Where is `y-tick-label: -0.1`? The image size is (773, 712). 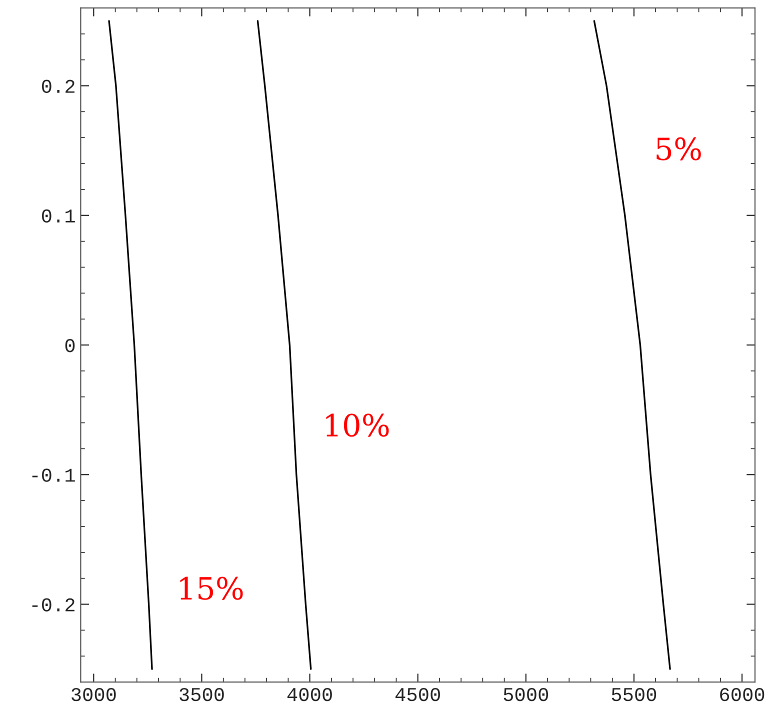
y-tick-label: -0.1 is located at coordinates (53, 475).